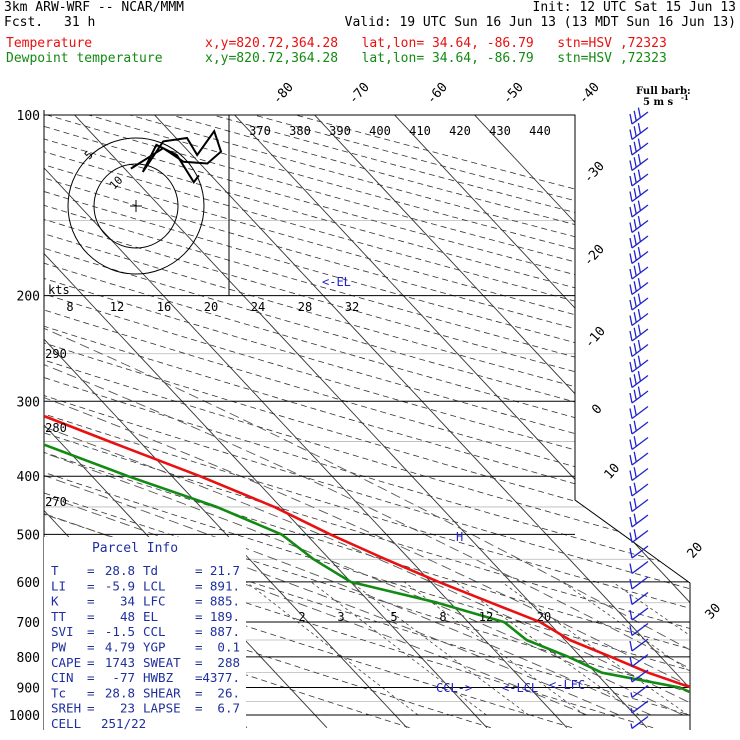  Describe the element at coordinates (260, 131) in the screenshot. I see `theta-label: 370` at that location.